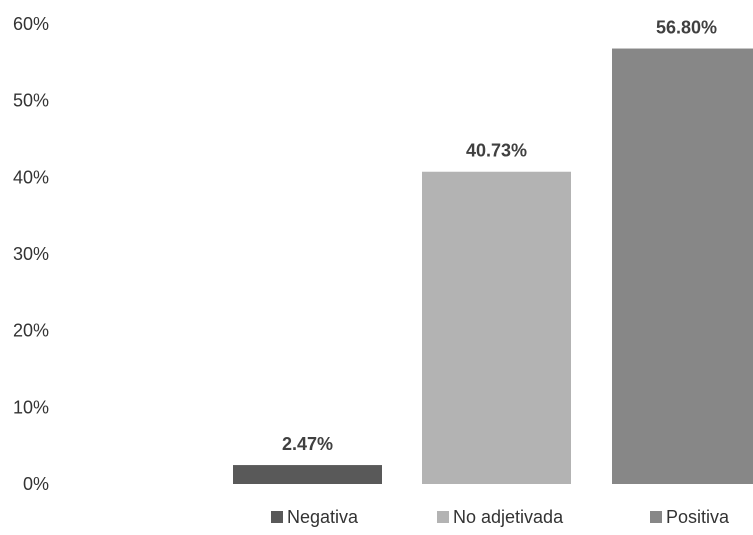 This screenshot has width=753, height=535. What do you see at coordinates (496, 327) in the screenshot?
I see `bar-no-adjetivada` at bounding box center [496, 327].